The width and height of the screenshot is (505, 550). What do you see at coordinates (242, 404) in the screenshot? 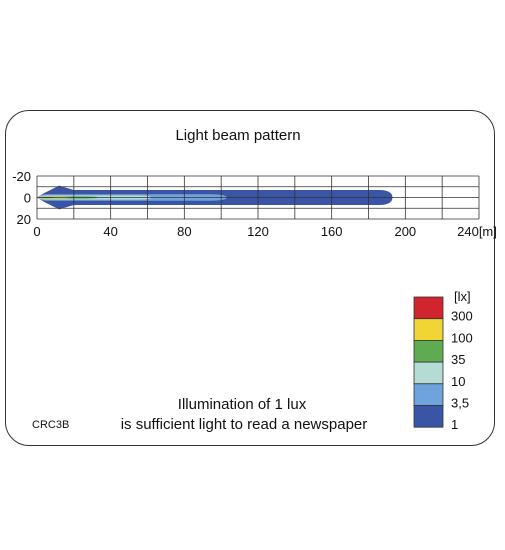
I see `caption-line-1: Illumination of 1 lux` at bounding box center [242, 404].